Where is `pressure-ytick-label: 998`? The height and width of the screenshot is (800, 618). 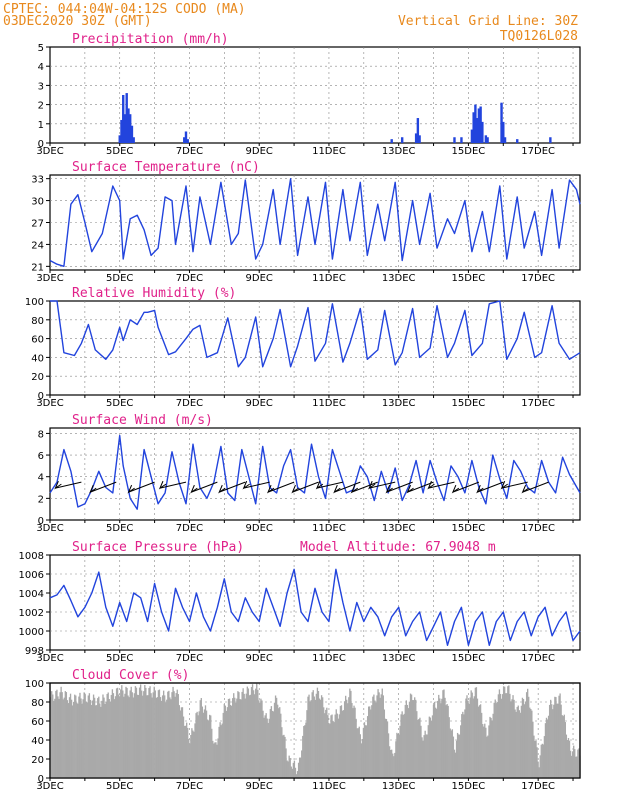
pressure-ytick-label: 998 is located at coordinates (34, 651).